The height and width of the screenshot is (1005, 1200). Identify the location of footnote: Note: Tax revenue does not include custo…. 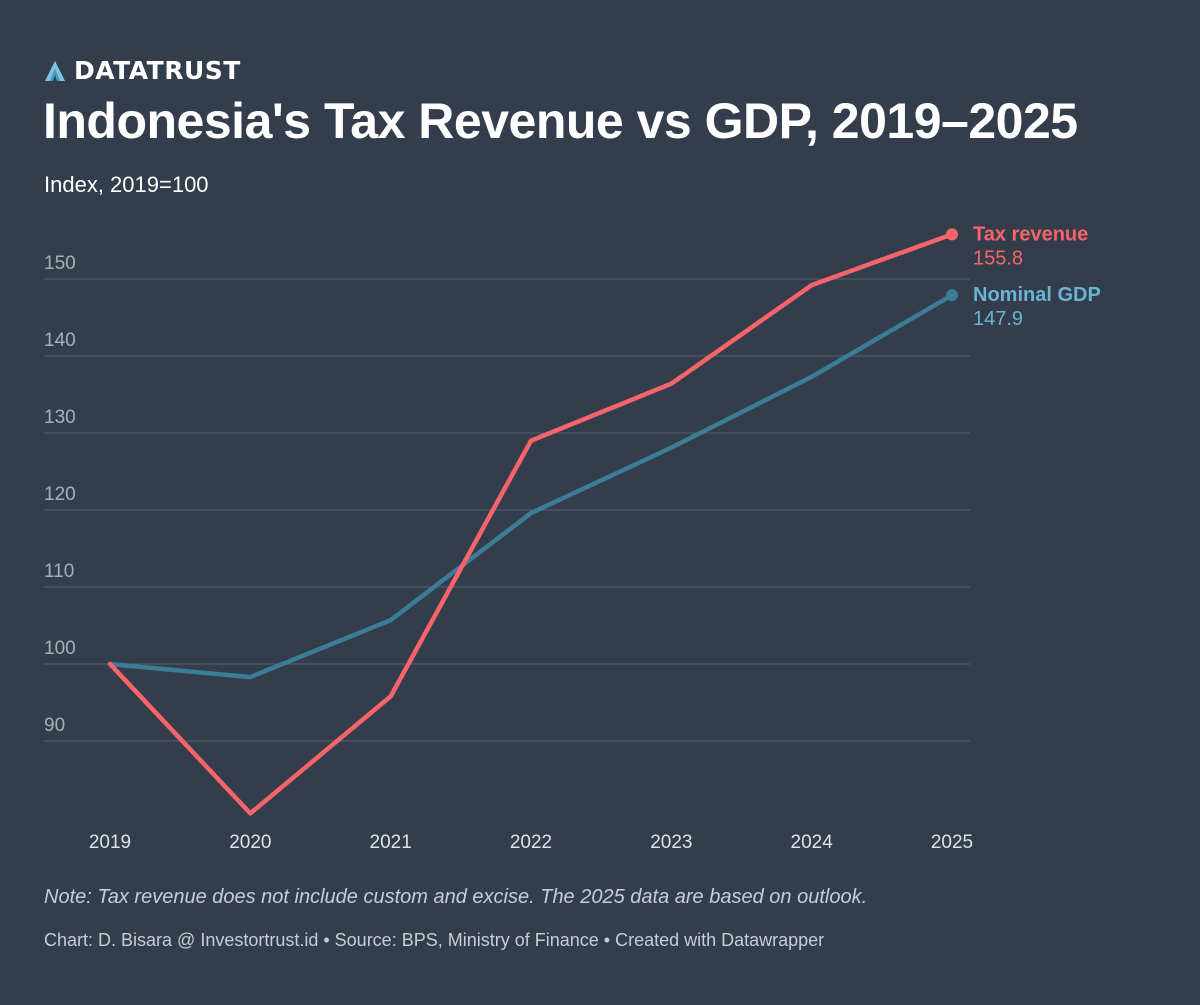
(456, 897).